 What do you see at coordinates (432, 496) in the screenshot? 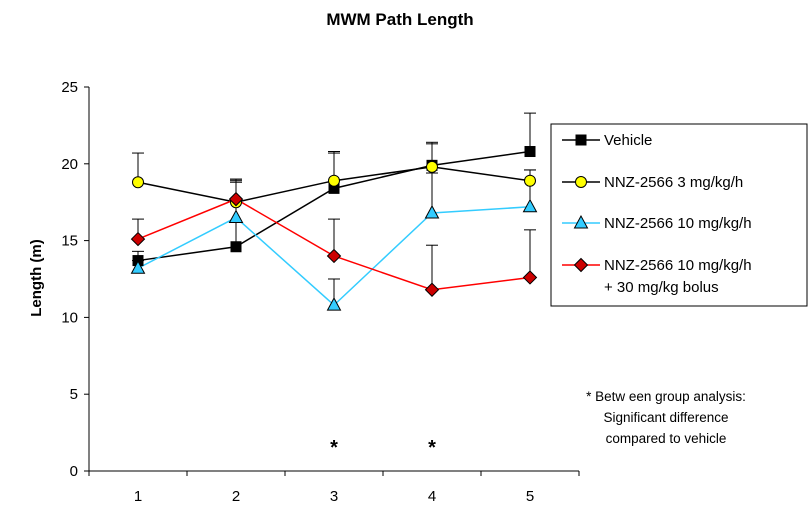
I see `x-tick-label: 4` at bounding box center [432, 496].